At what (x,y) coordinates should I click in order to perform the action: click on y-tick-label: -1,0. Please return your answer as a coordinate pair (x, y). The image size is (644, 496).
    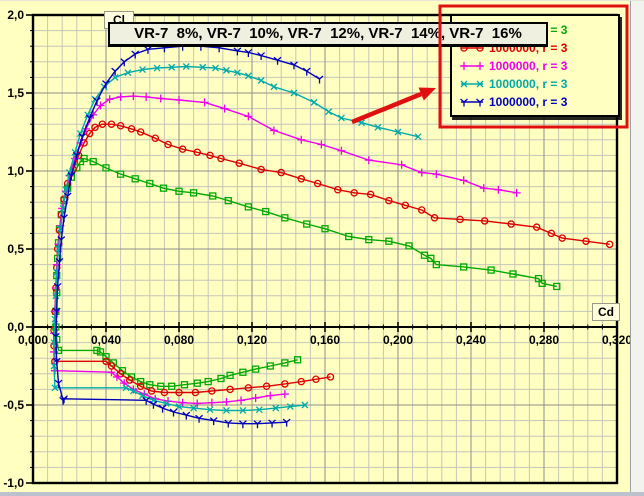
    Looking at the image, I should click on (13, 483).